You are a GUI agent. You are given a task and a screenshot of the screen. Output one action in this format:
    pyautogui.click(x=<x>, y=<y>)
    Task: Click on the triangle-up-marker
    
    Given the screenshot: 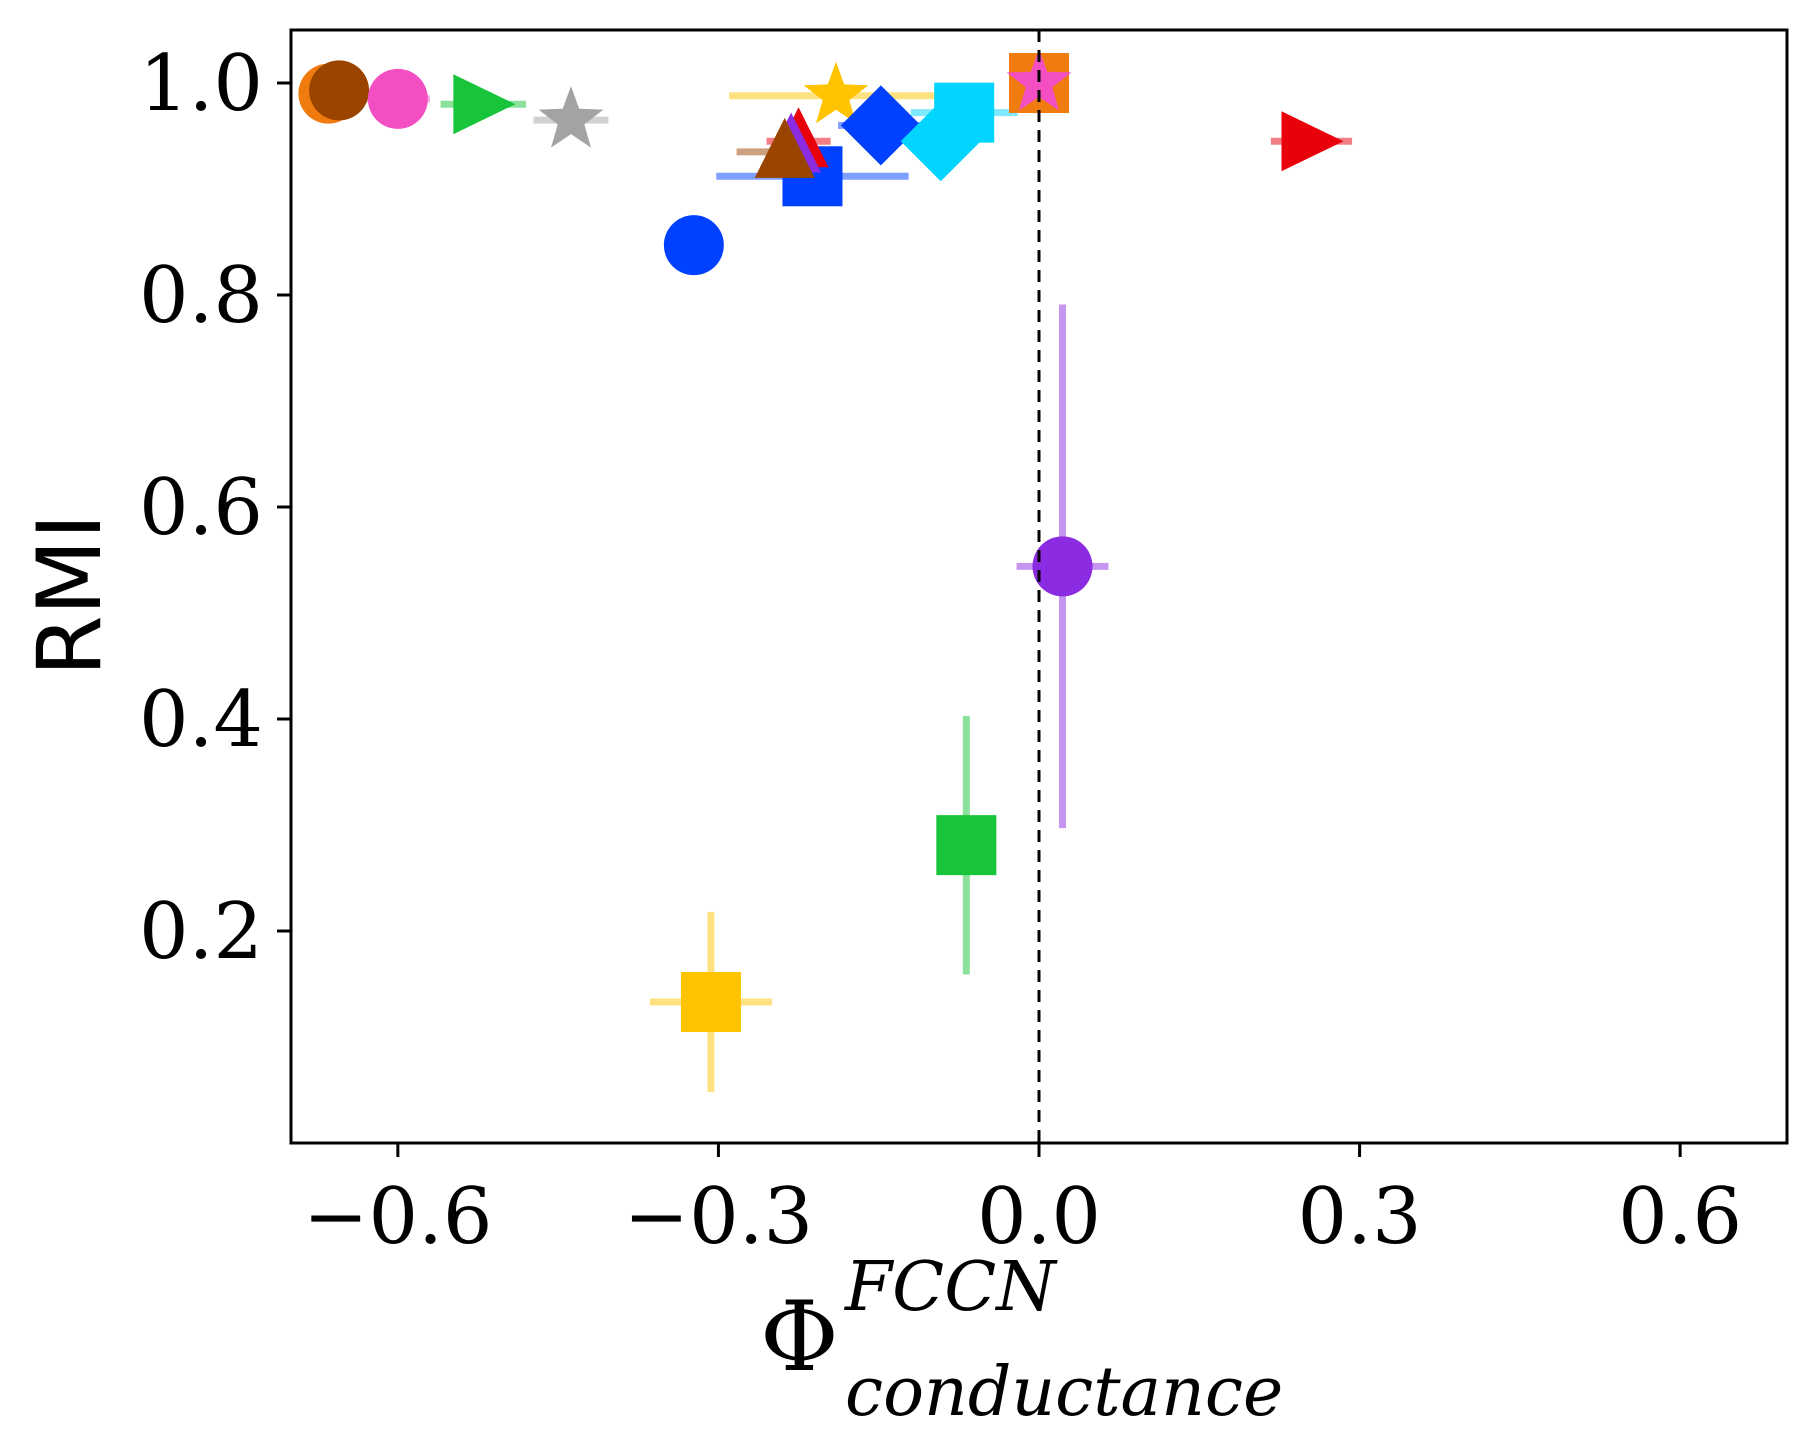 What is the action you would take?
    pyautogui.click(x=784, y=147)
    